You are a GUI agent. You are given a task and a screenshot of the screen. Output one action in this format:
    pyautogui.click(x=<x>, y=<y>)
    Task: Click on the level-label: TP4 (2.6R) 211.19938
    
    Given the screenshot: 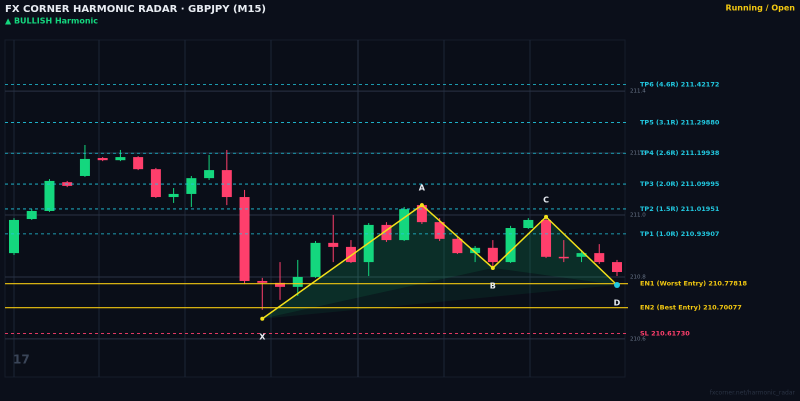 What is the action you would take?
    pyautogui.click(x=680, y=153)
    